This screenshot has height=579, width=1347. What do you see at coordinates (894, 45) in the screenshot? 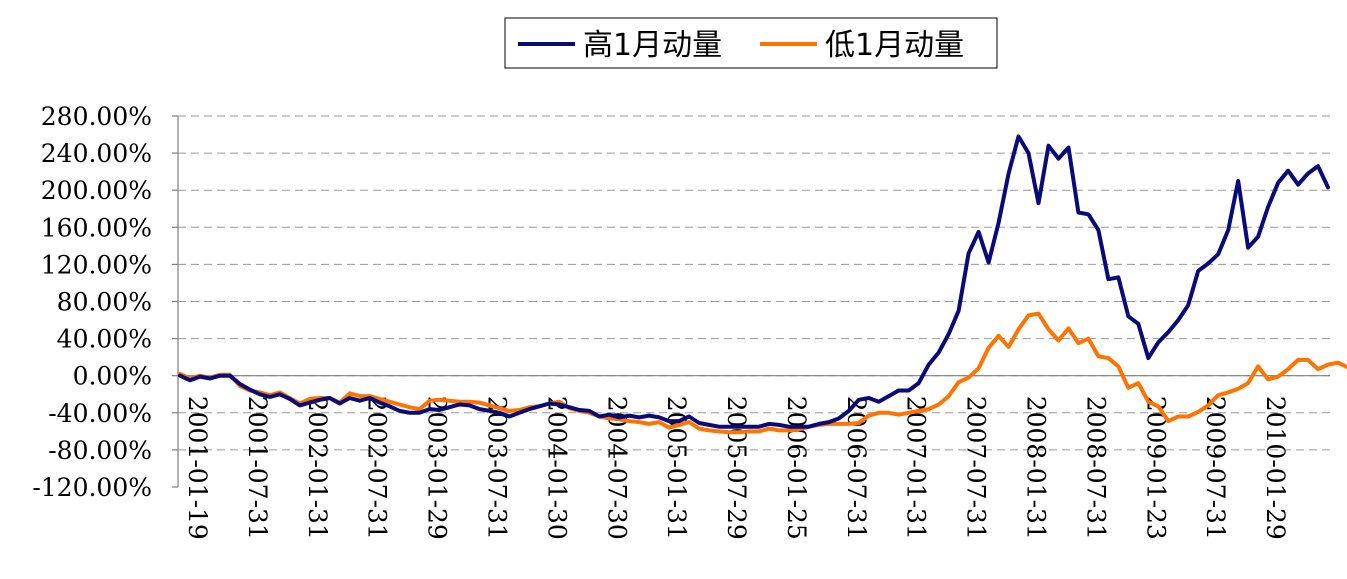
I see `legend-label-low: 低1月动量` at bounding box center [894, 45].